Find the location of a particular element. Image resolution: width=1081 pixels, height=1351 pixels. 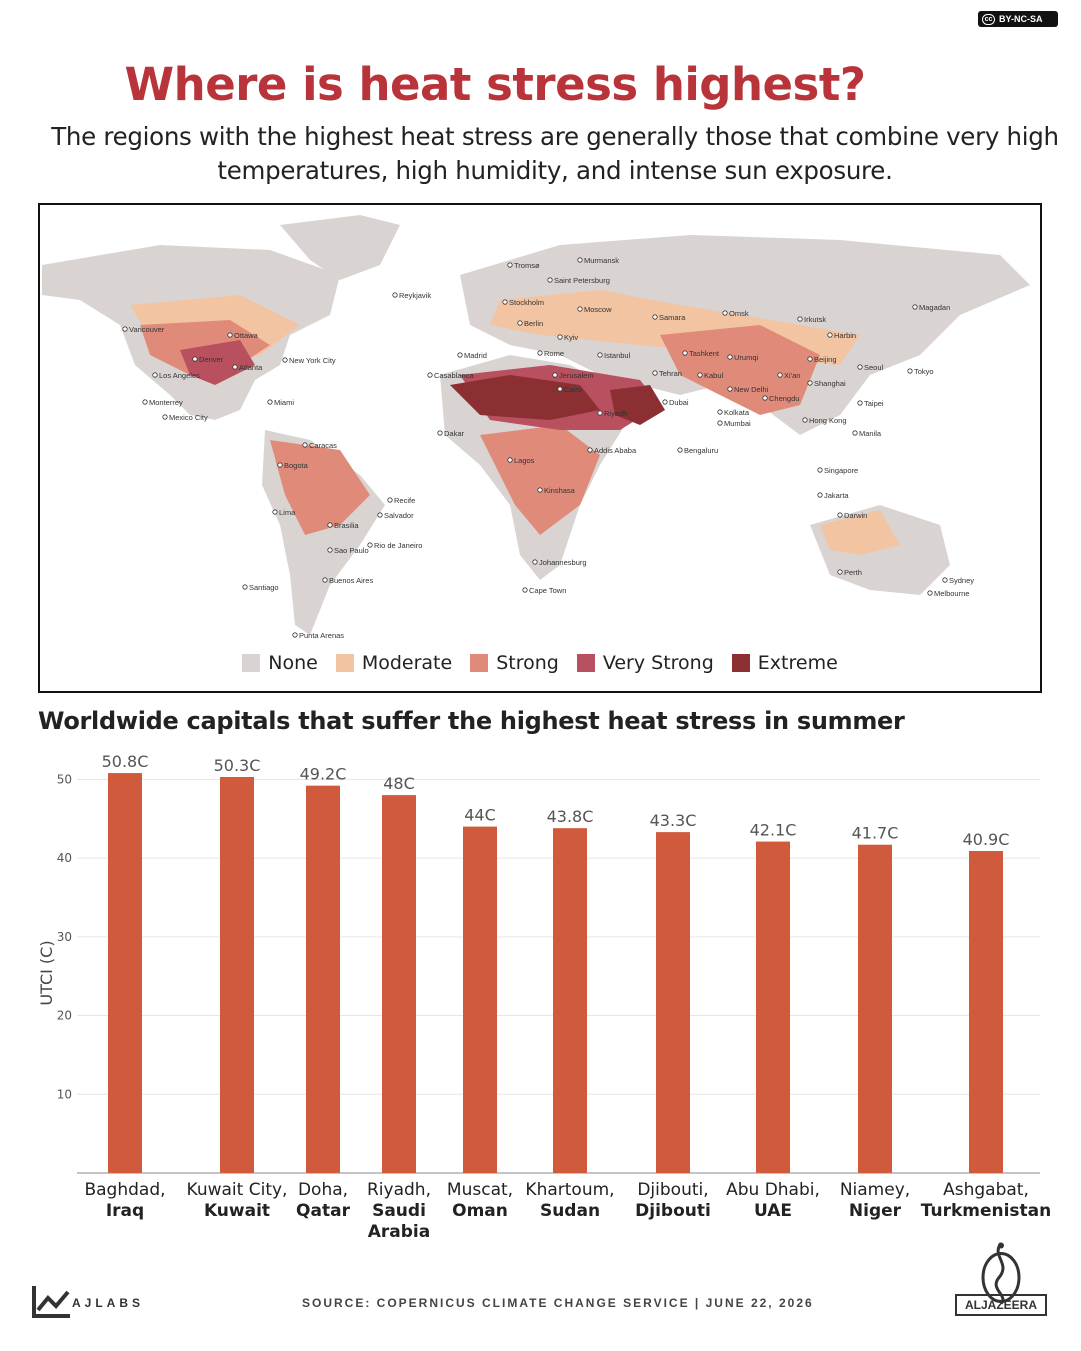

license-badge: cc BY-NC-SA is located at coordinates (1018, 19).